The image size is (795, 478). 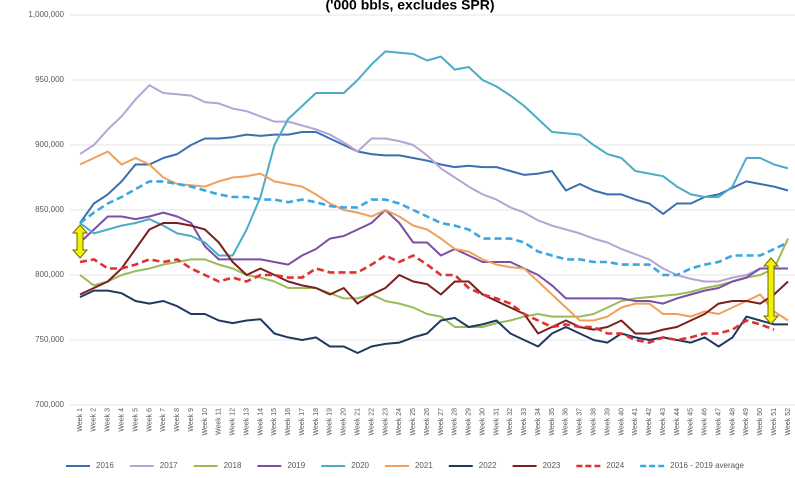 I want to click on x-tick-label: Week 43, so click(x=663, y=422).